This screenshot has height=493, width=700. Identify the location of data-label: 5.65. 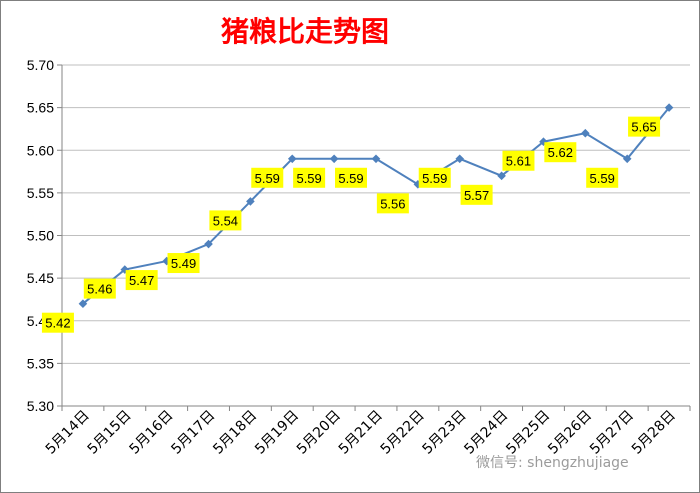
(643, 127).